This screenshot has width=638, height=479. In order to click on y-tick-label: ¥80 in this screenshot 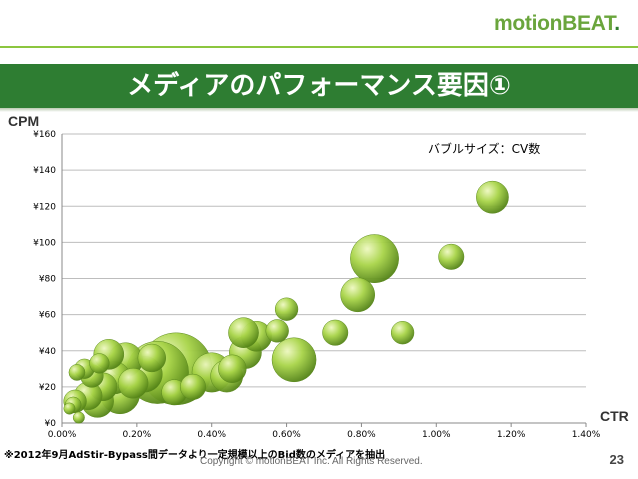, I will do `click(47, 280)`.